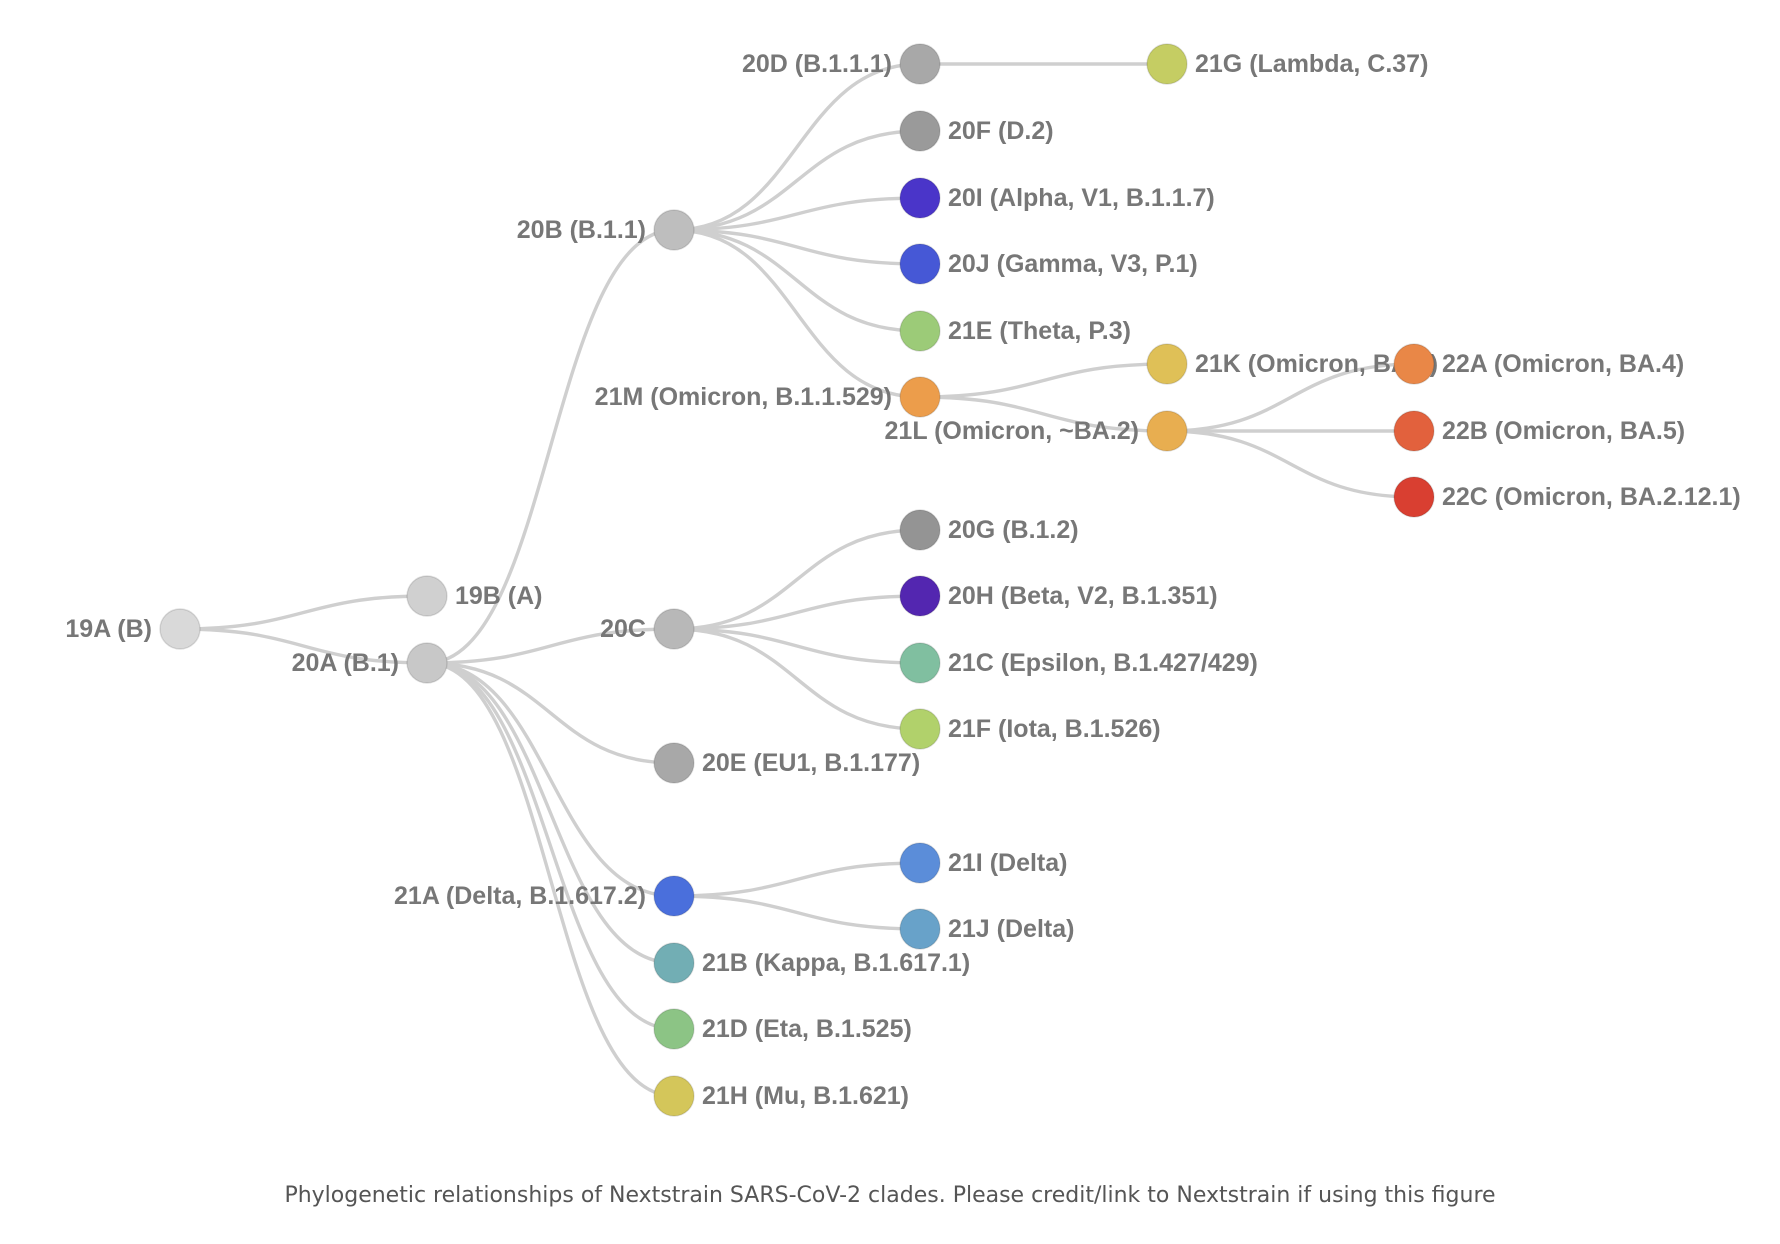 This screenshot has width=1780, height=1244. I want to click on clade-label-19b: 19B (A), so click(499, 596).